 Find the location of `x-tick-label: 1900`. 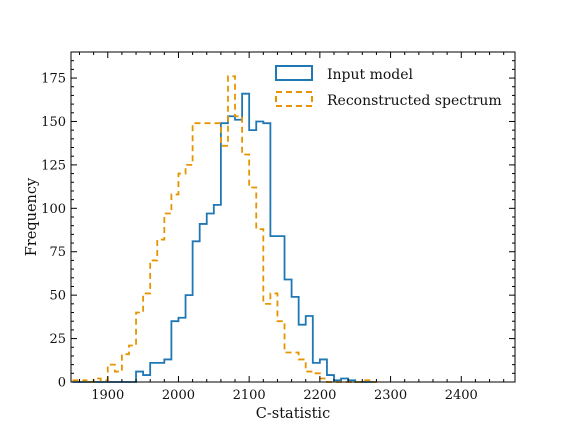

x-tick-label: 1900 is located at coordinates (107, 395).